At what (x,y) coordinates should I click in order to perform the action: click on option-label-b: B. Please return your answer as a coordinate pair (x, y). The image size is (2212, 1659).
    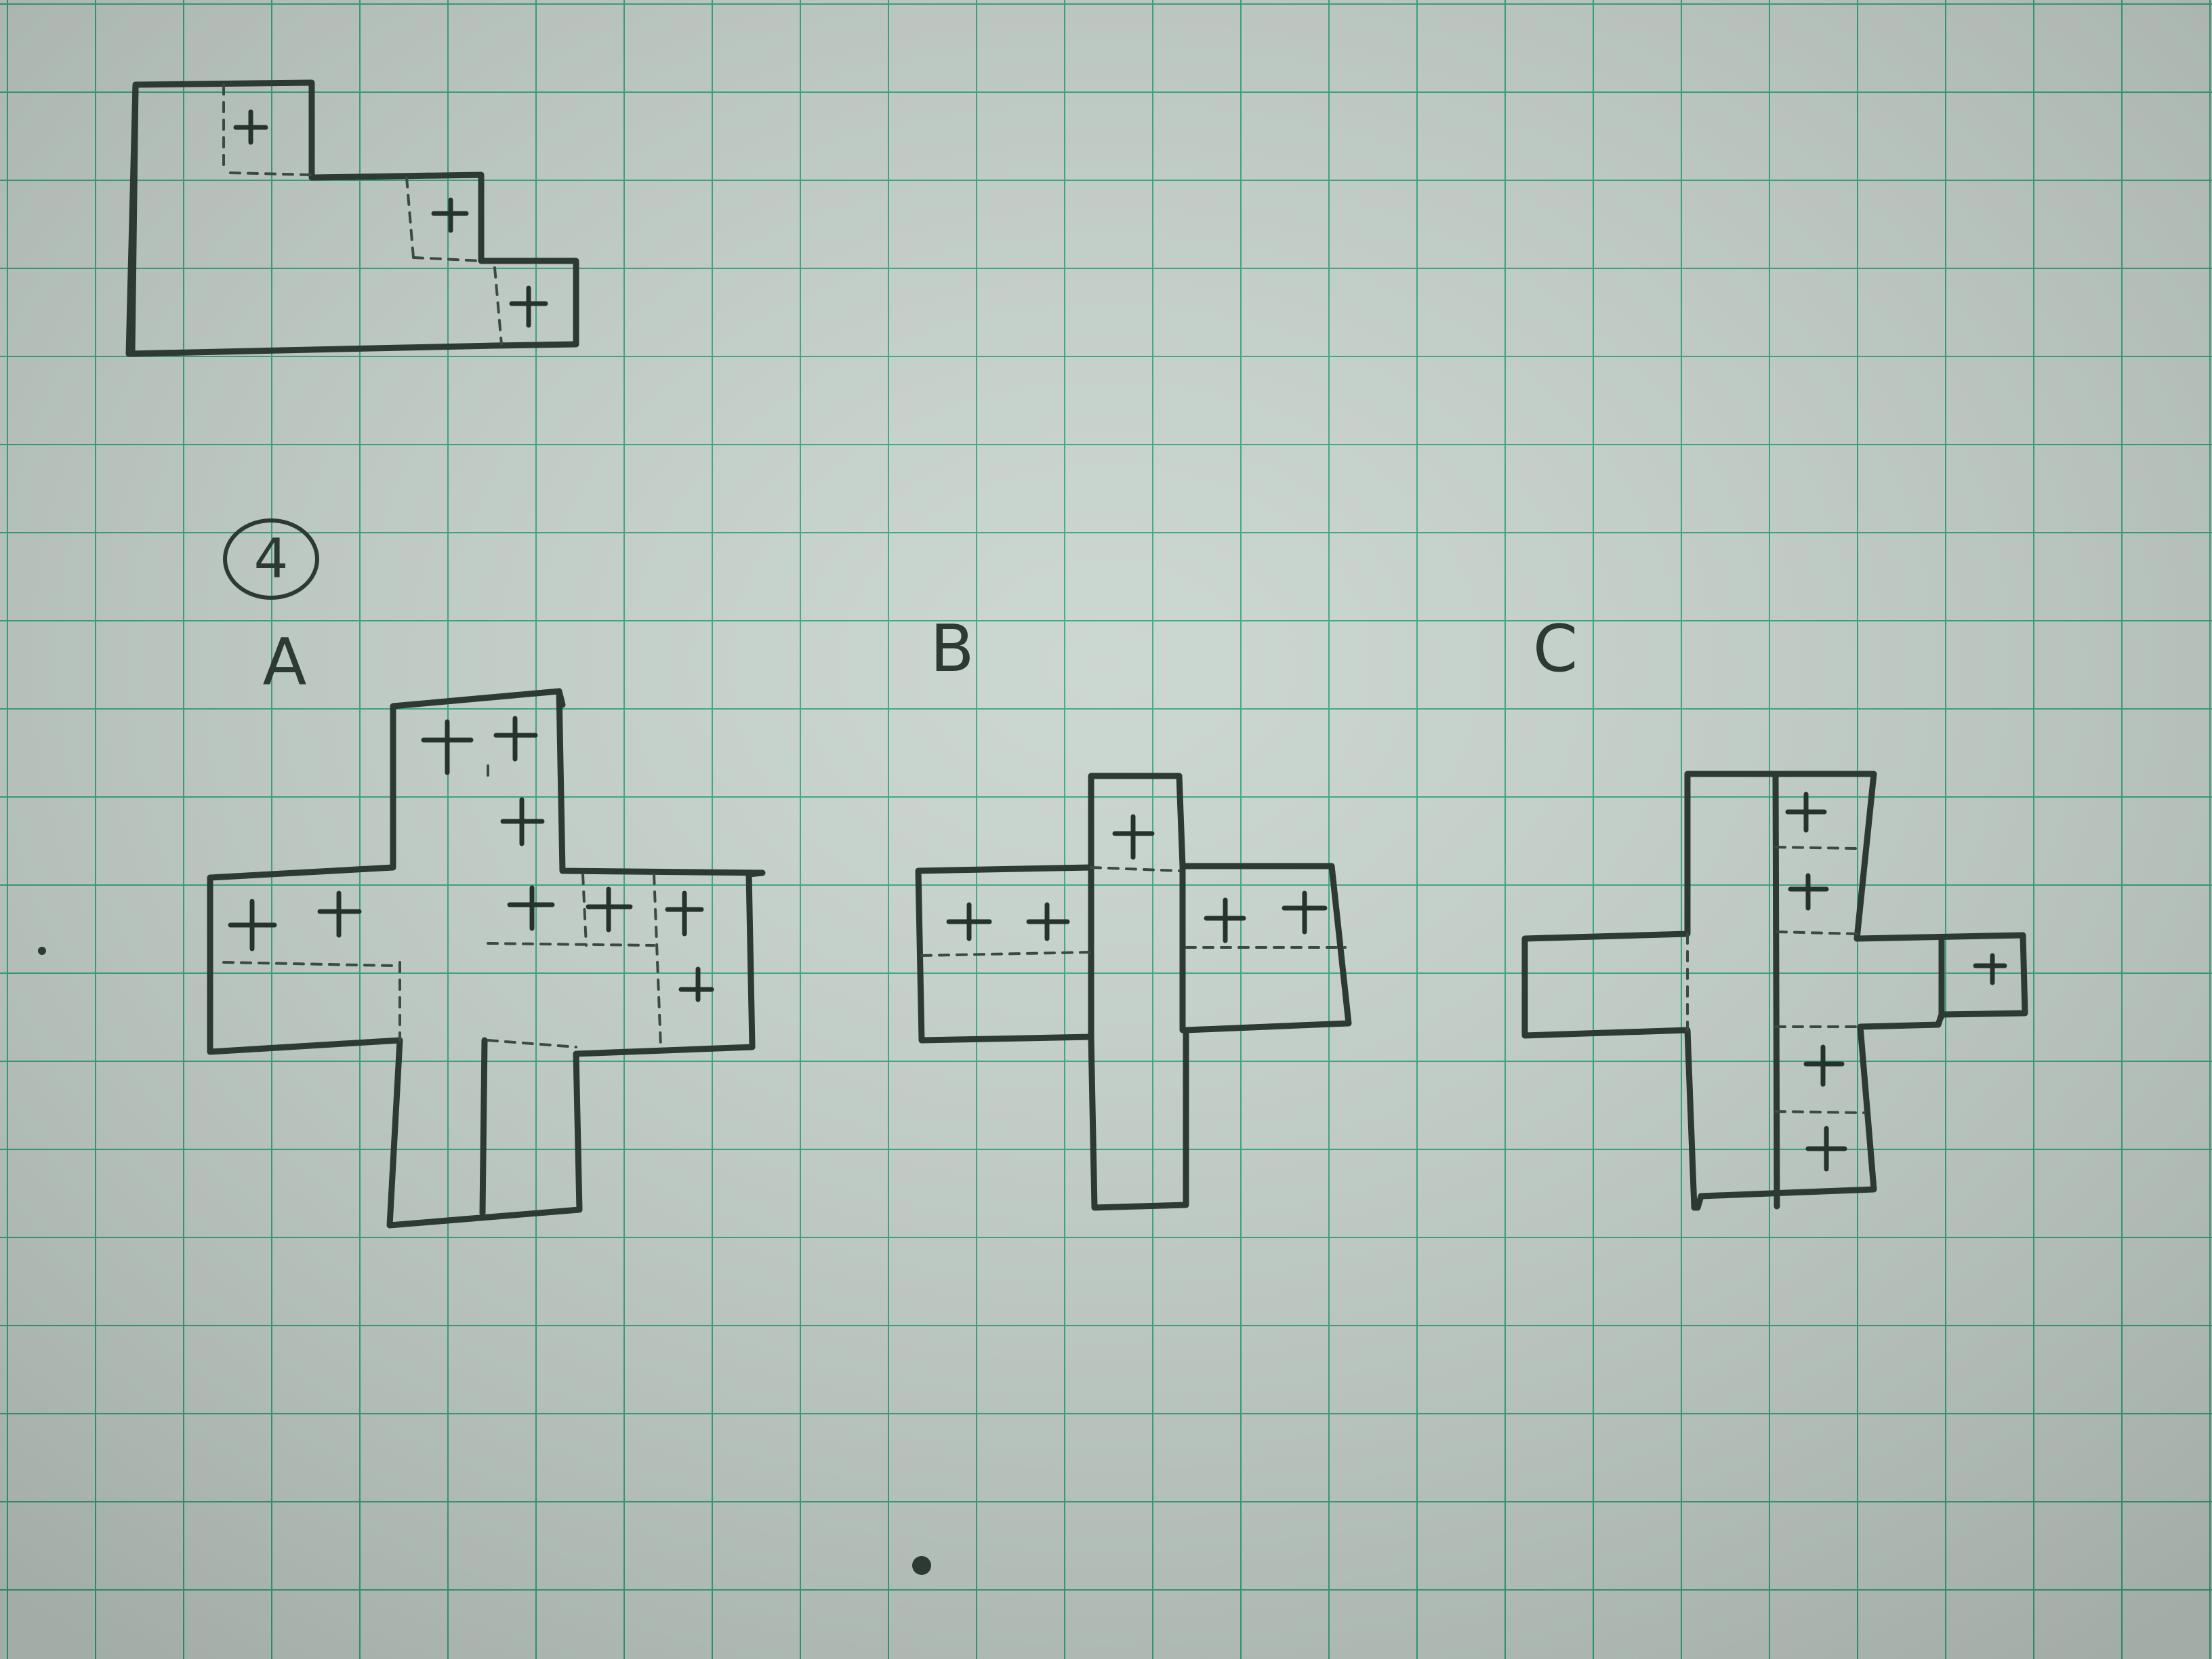
    Looking at the image, I should click on (952, 649).